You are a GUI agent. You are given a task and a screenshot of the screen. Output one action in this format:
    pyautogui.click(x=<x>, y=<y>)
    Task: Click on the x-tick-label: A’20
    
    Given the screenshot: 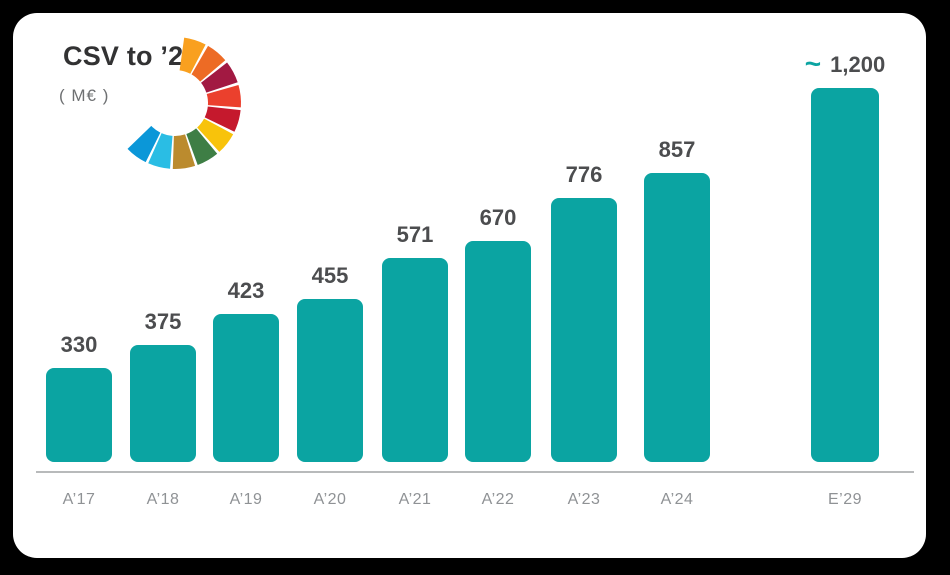 What is the action you would take?
    pyautogui.click(x=330, y=499)
    